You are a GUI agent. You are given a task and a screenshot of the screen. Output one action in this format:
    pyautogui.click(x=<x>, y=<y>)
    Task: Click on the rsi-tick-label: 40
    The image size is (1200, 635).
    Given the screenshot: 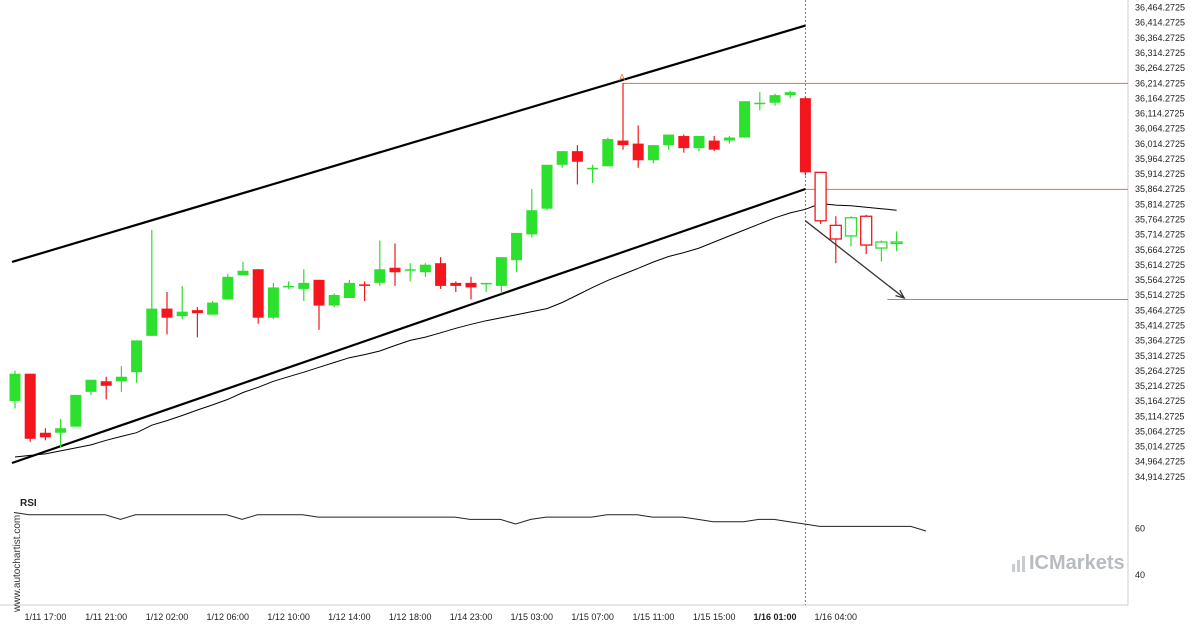 What is the action you would take?
    pyautogui.click(x=1140, y=575)
    